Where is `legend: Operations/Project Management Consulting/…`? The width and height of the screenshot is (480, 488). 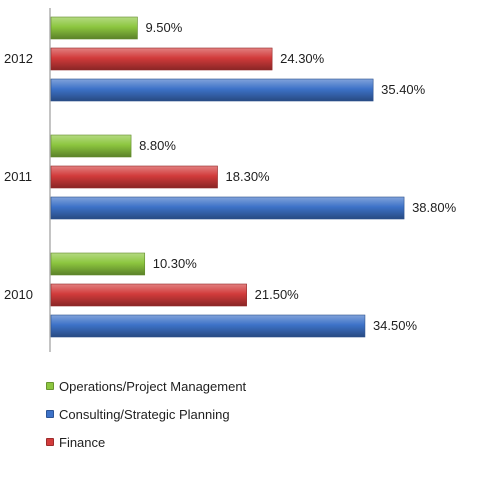
legend: Operations/Project Management Consulting/… is located at coordinates (146, 414).